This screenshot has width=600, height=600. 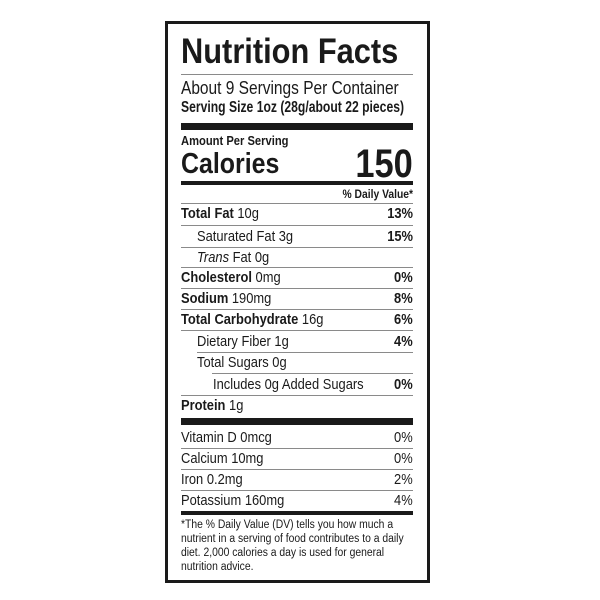 I want to click on servings-row: About 9 Servings Per Container, so click(x=297, y=88).